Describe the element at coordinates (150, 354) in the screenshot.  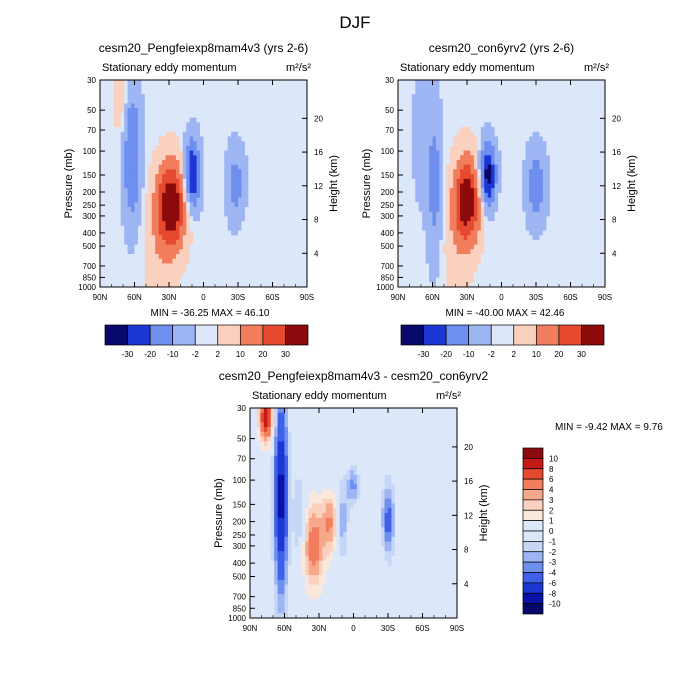
I see `colorbar-label: -20` at that location.